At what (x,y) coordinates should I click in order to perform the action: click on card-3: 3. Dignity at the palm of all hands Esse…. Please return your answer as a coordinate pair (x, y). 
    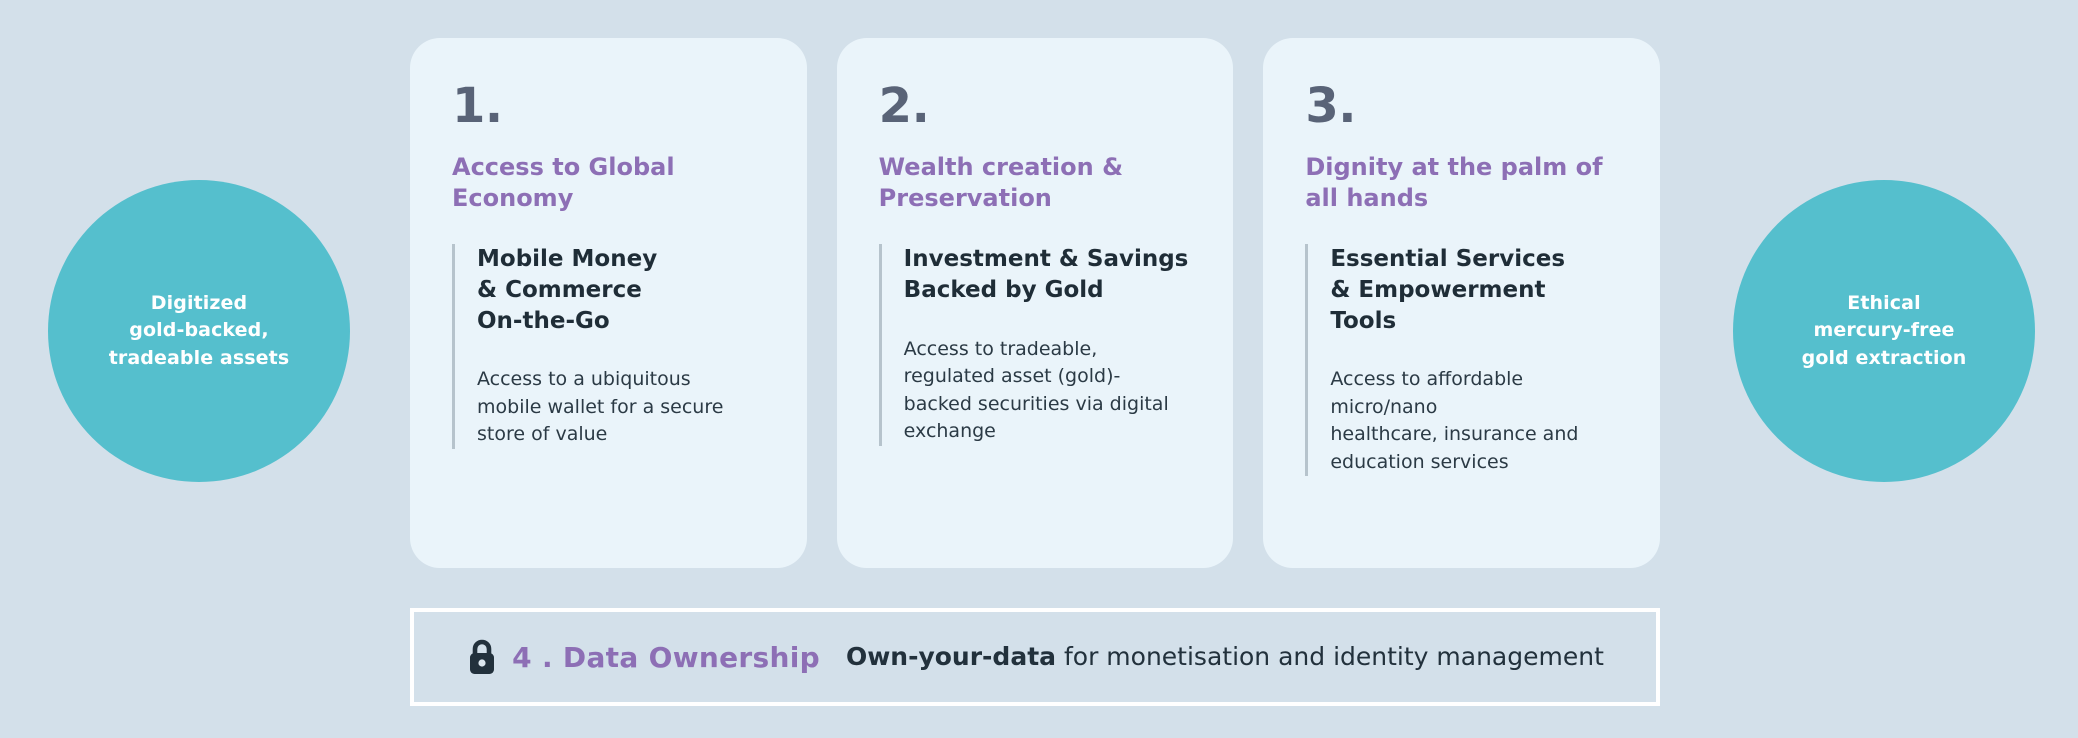
    Looking at the image, I should click on (1462, 303).